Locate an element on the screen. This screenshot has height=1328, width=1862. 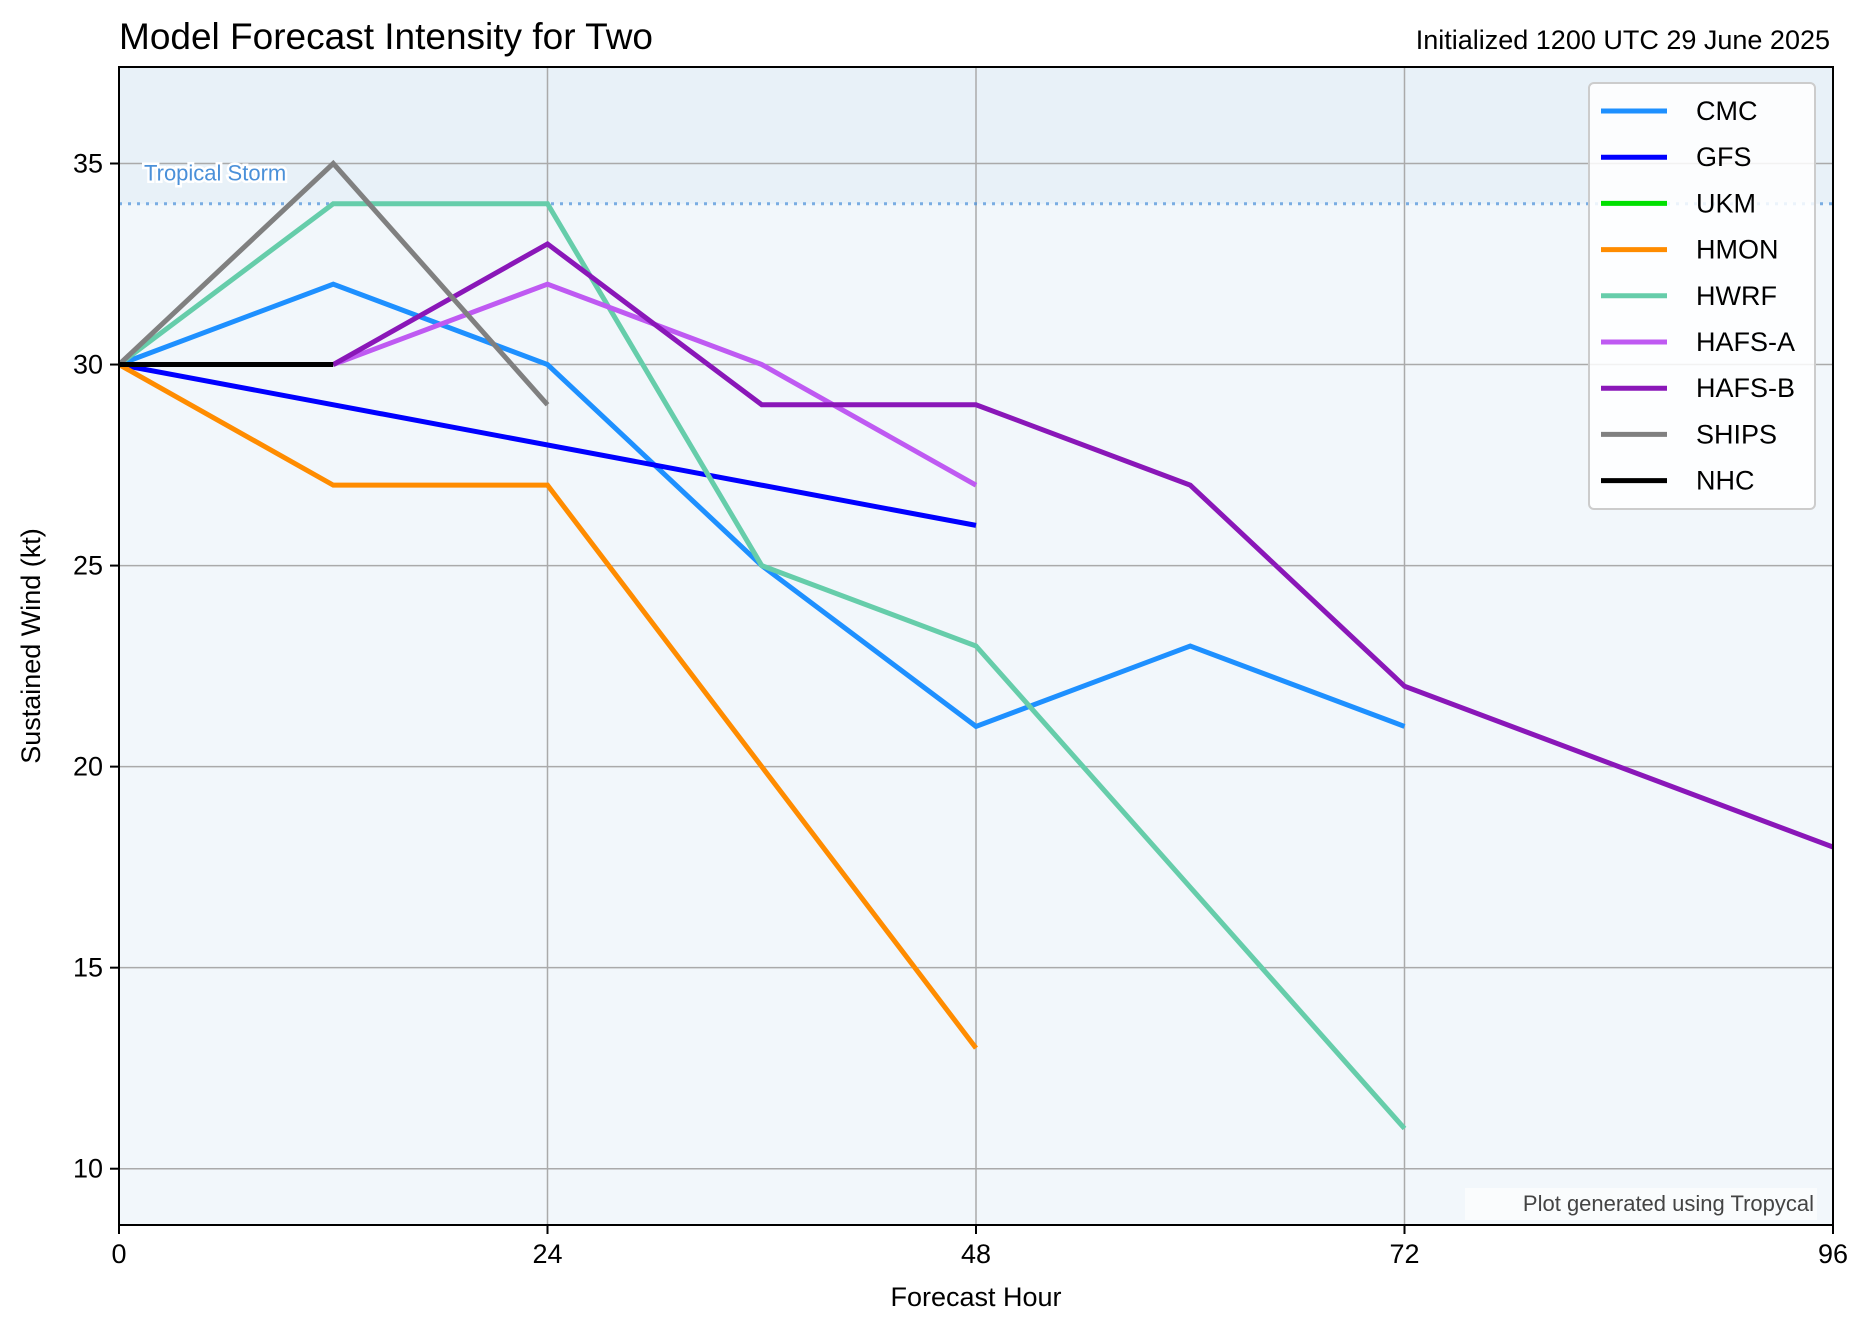
legend-label-hafs-b: HAFS-B is located at coordinates (1745, 388).